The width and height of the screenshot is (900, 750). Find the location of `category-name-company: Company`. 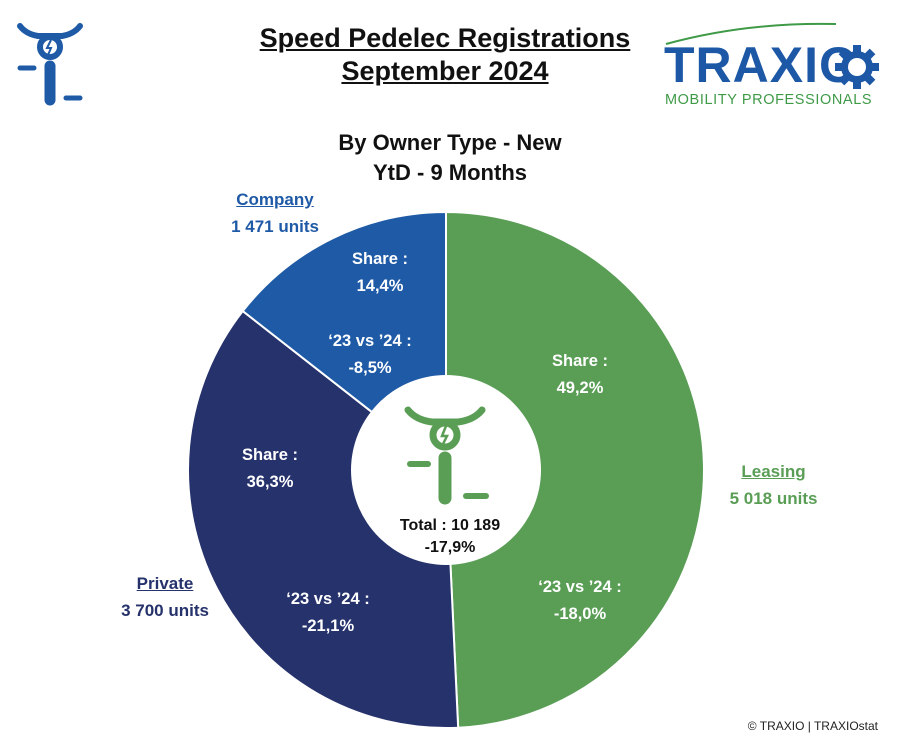

category-name-company: Company is located at coordinates (275, 199).